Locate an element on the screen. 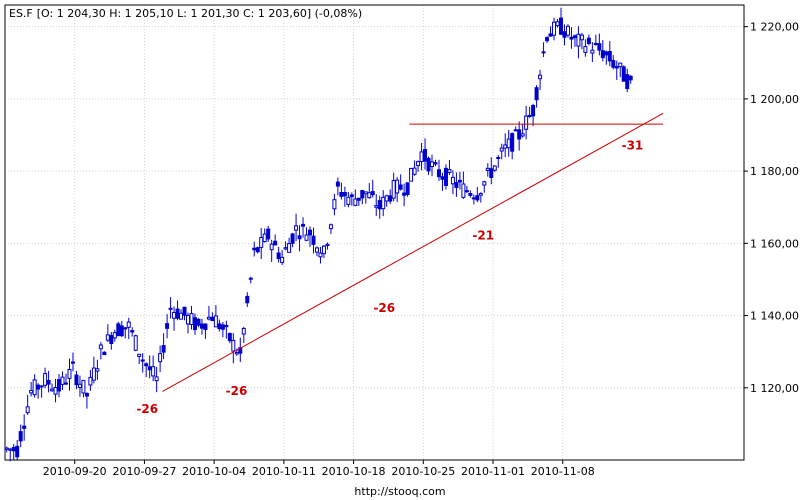 This screenshot has width=800, height=500. header-symbol: ES.F is located at coordinates (21, 13).